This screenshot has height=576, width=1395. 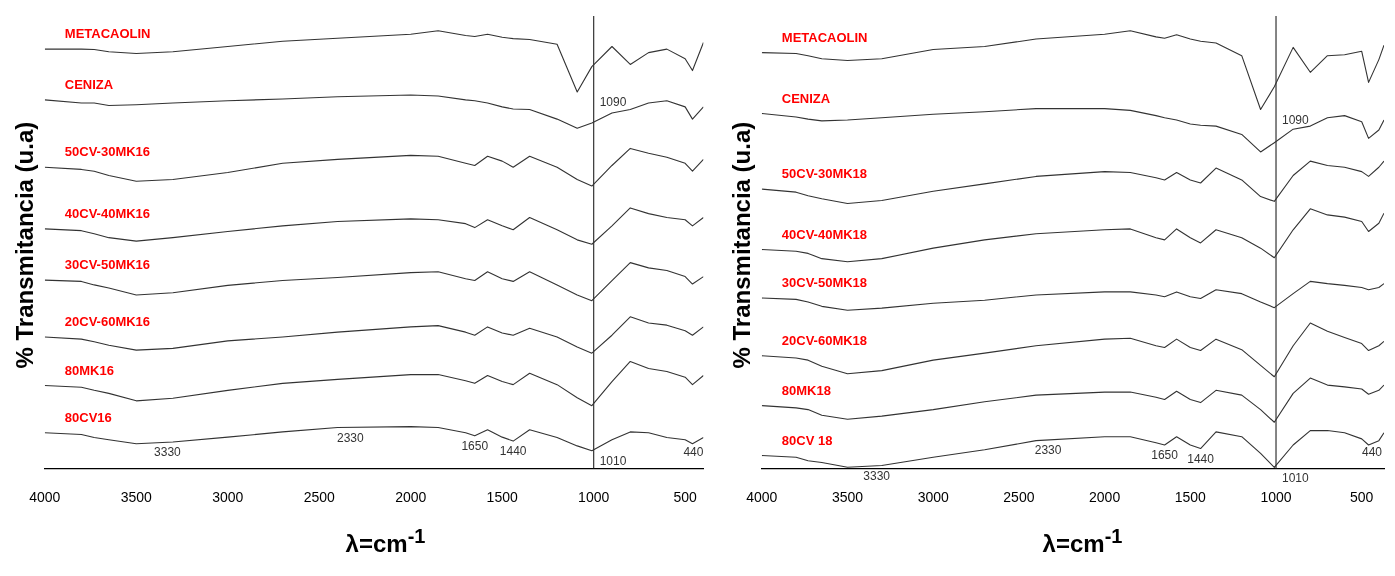 I want to click on series-label: 40CV-40MK18, so click(x=824, y=234).